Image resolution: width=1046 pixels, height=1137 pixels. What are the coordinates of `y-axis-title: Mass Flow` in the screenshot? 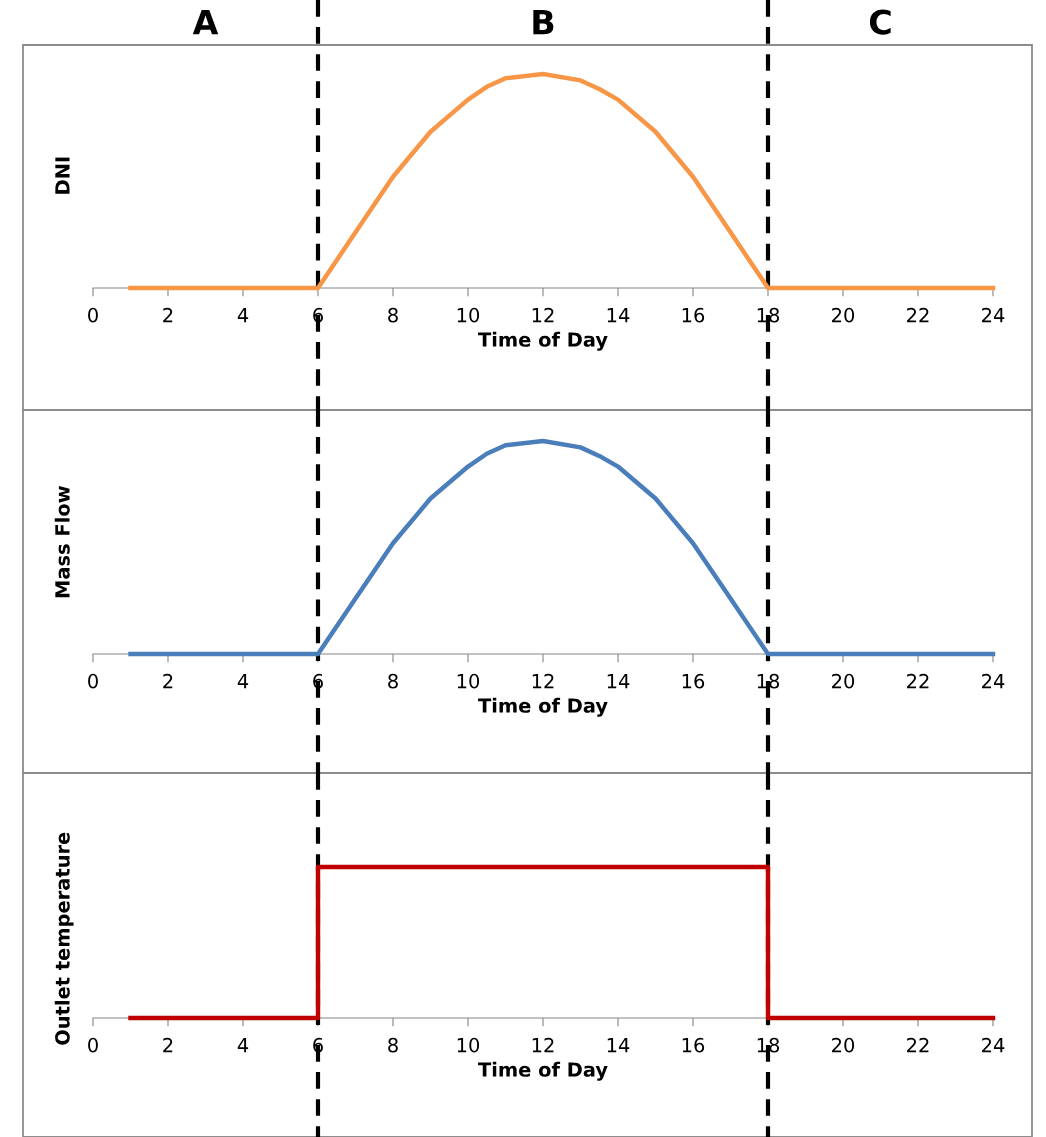 It's located at (62, 542).